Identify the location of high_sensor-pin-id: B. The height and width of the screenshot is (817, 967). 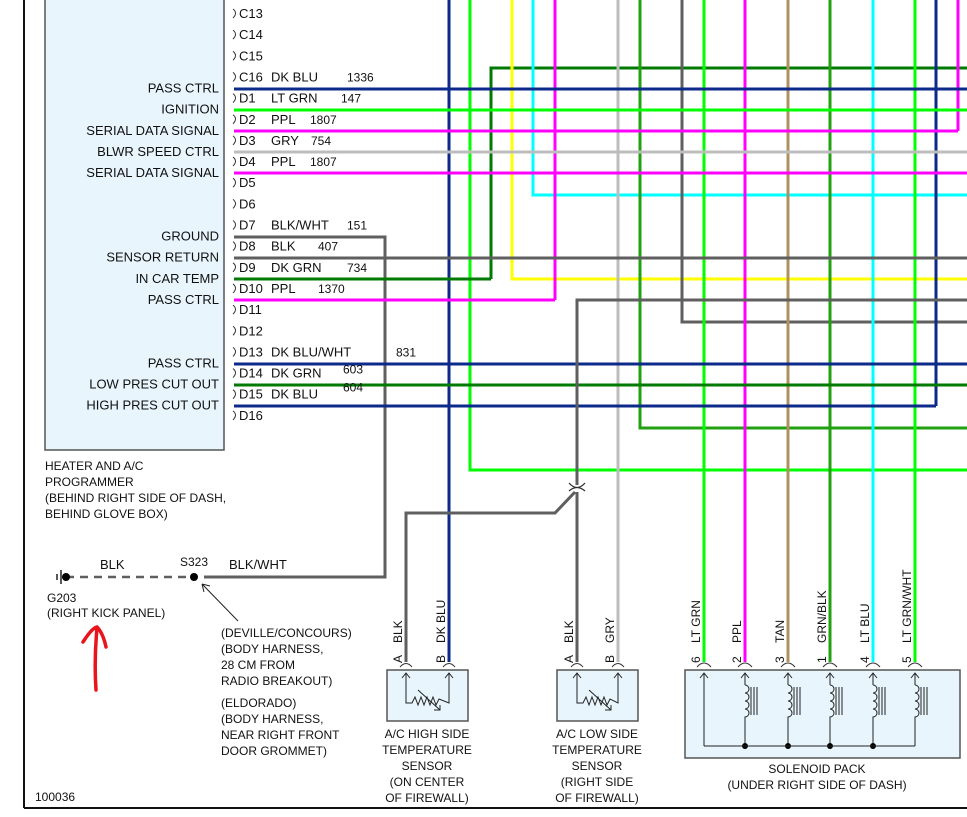
(441, 659).